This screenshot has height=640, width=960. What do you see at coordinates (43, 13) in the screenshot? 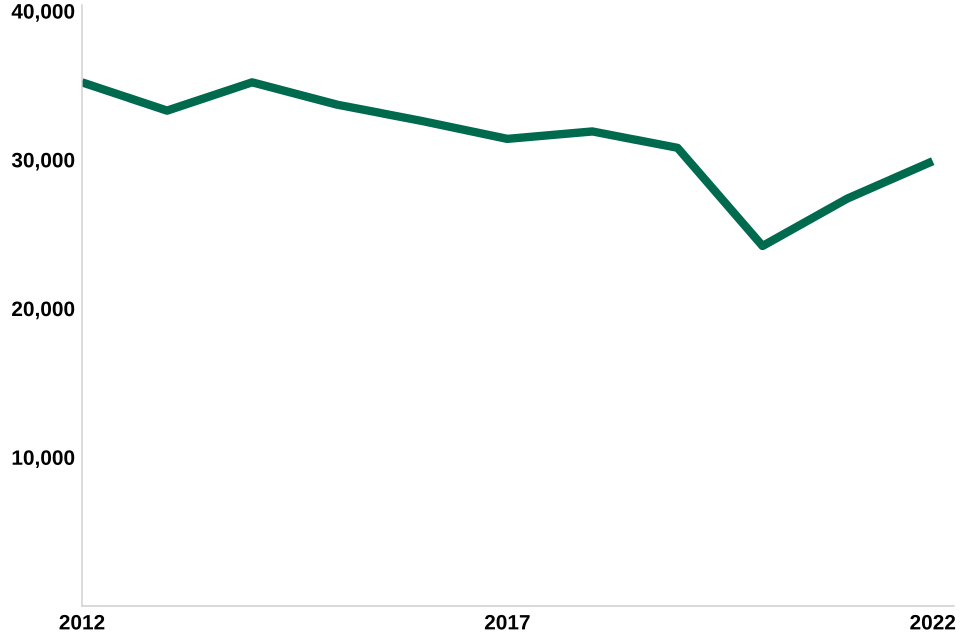
I see `y-tick-label: 40,000` at bounding box center [43, 13].